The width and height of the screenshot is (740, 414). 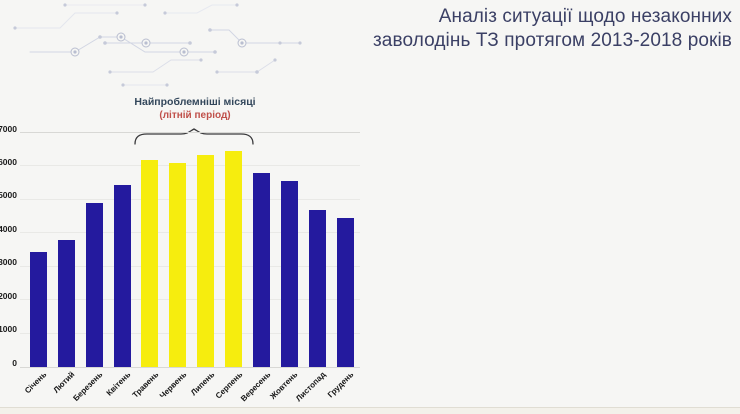 I want to click on bottom-divider, so click(x=370, y=410).